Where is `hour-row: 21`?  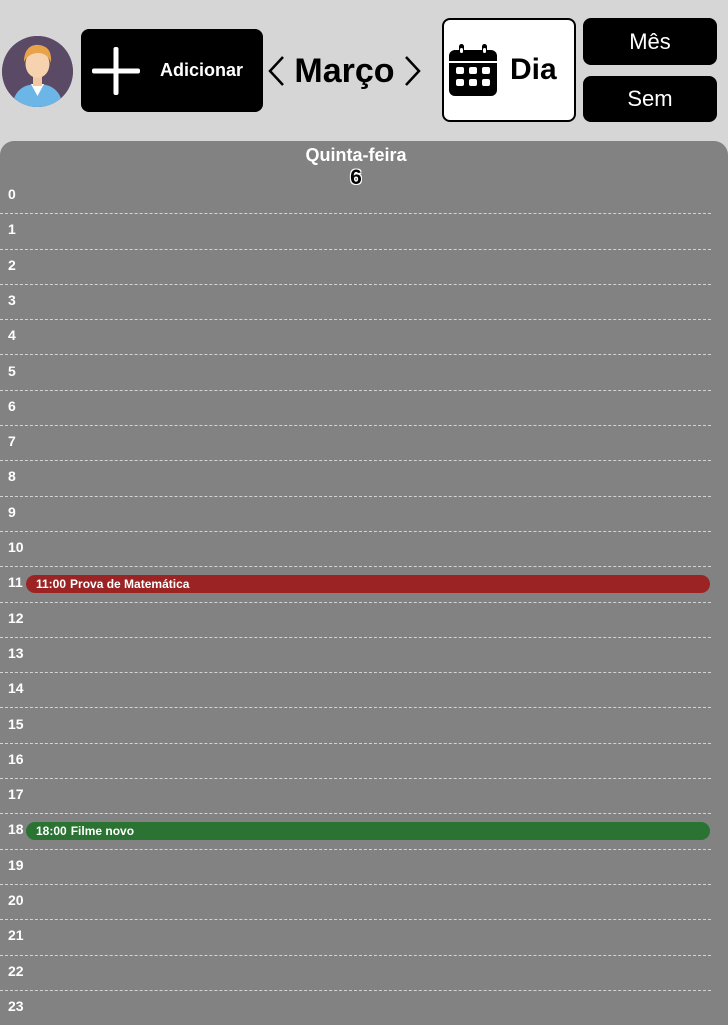
hour-row: 21 is located at coordinates (355, 938).